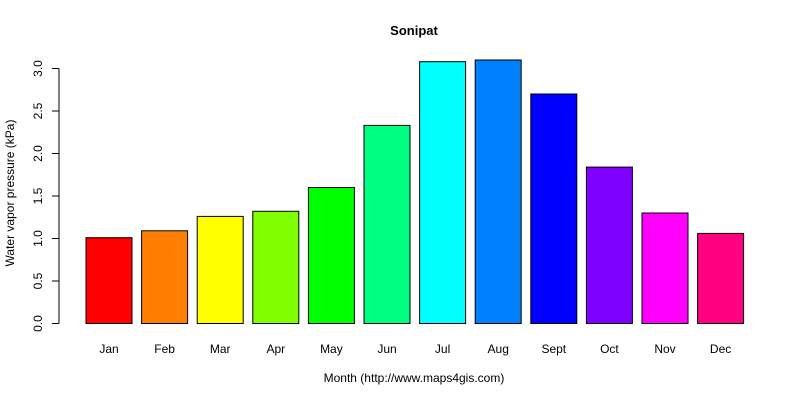 This screenshot has width=800, height=400. Describe the element at coordinates (498, 349) in the screenshot. I see `x-tick-label-aug: Aug` at that location.